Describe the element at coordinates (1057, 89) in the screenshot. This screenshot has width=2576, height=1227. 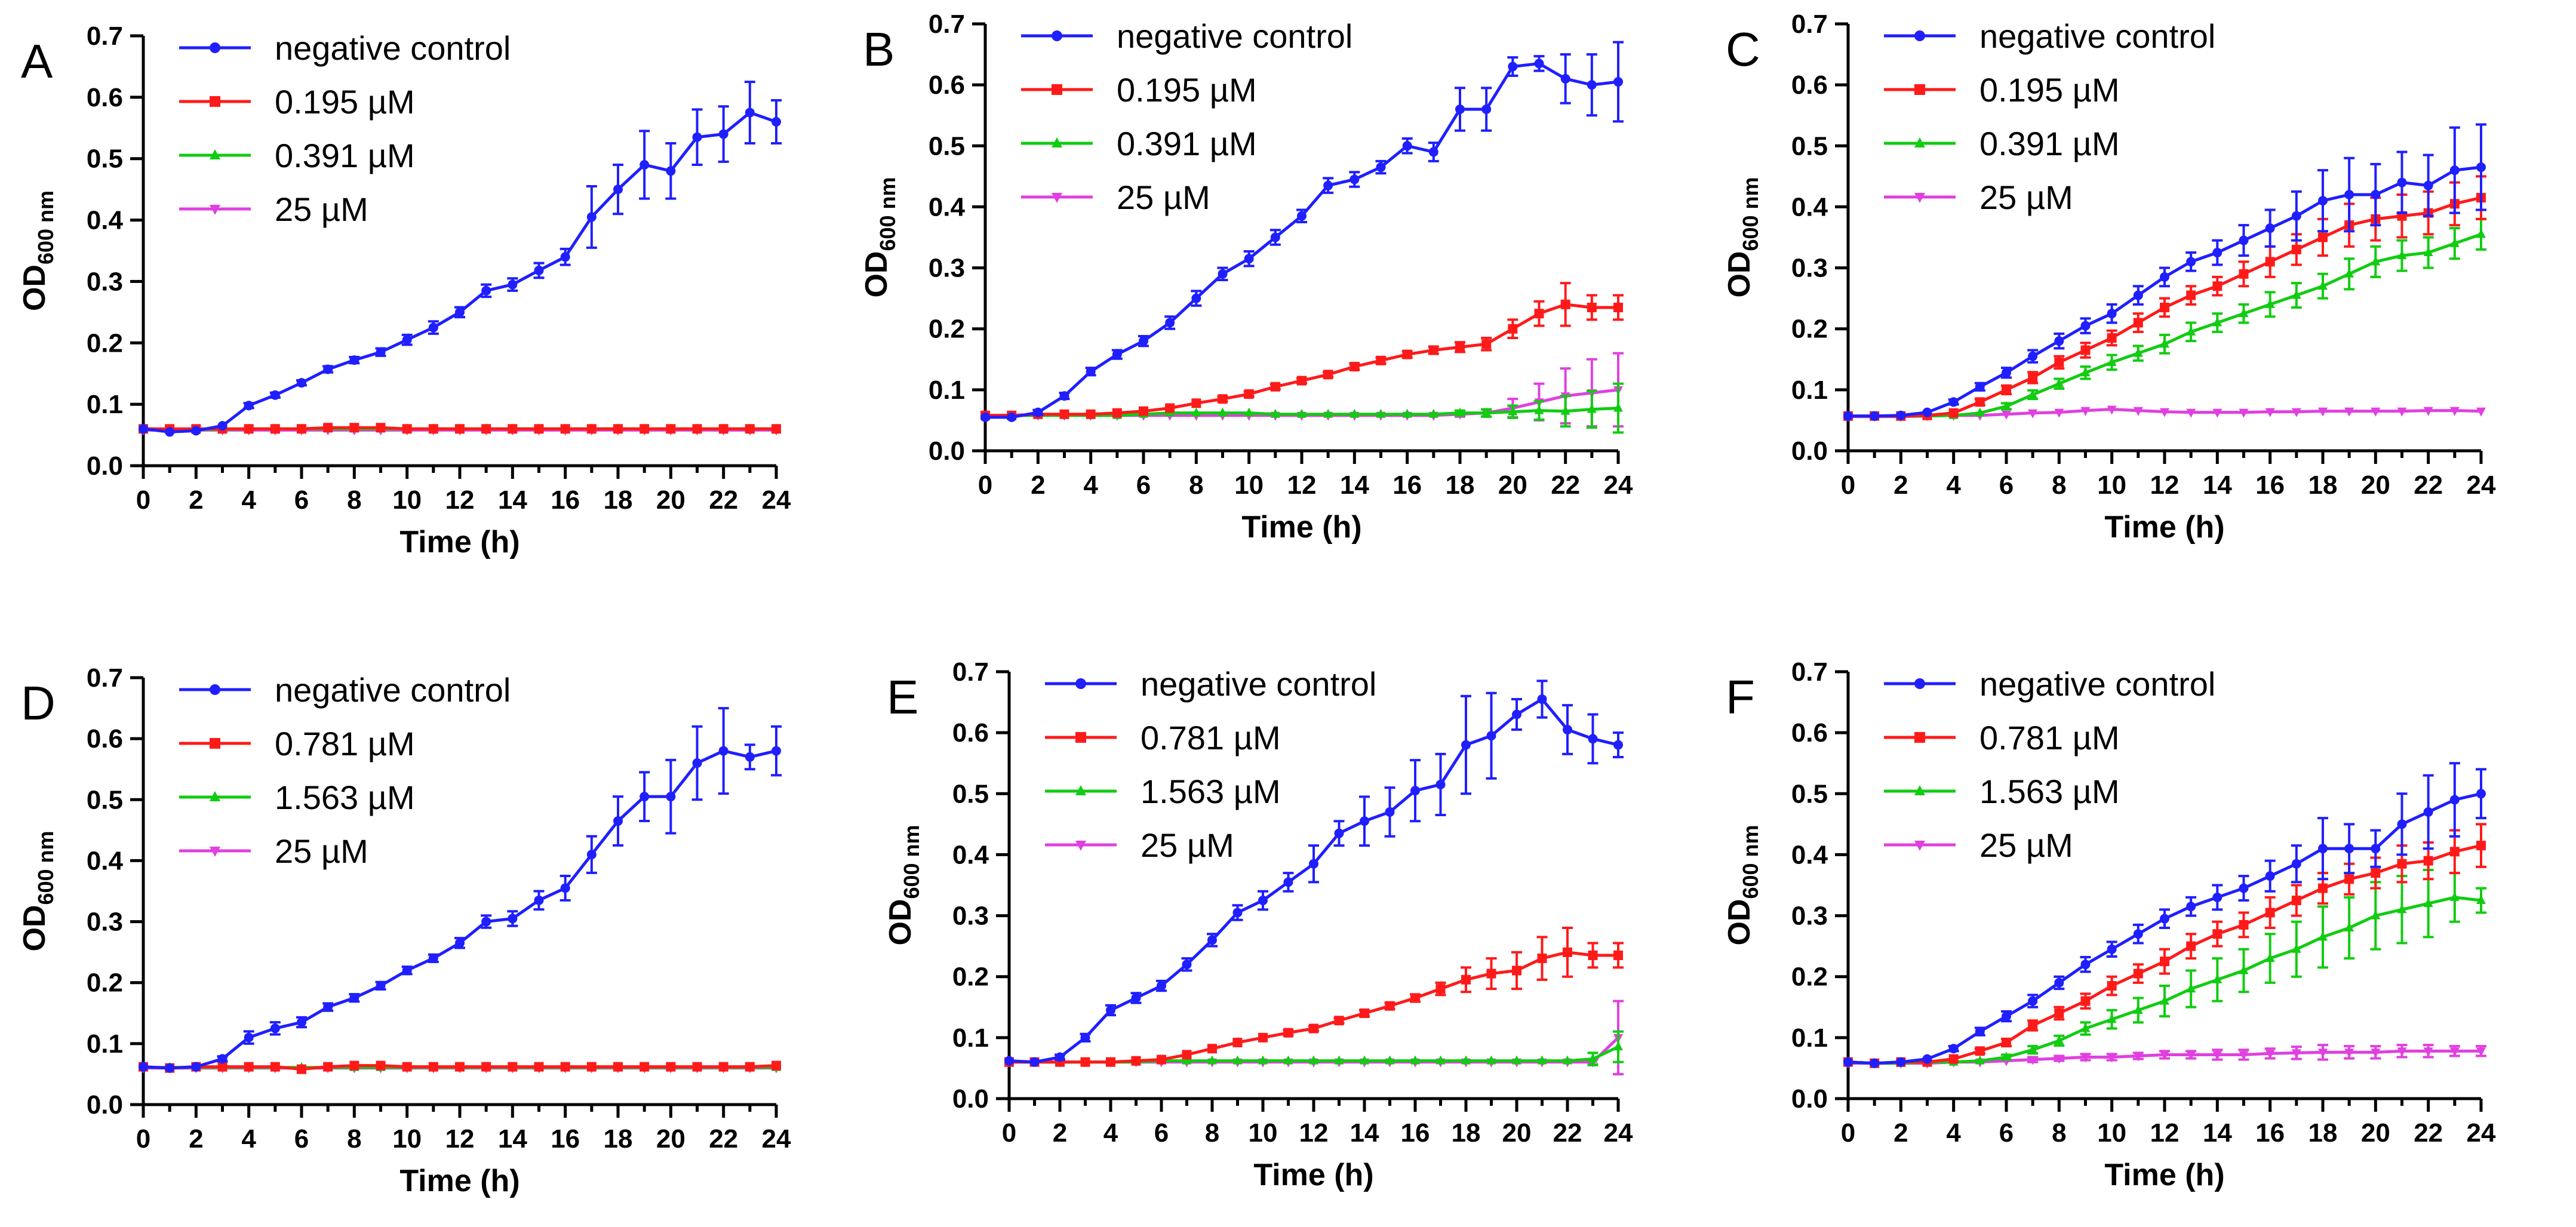
I see `panel-b-legend-marker-0-195-m` at that location.